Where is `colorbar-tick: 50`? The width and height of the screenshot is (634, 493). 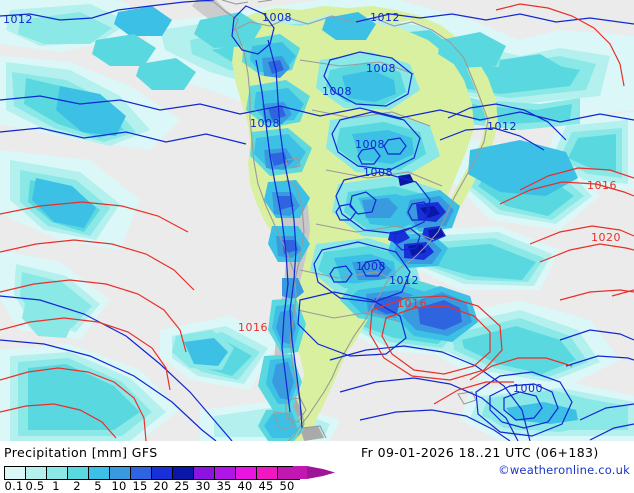 colorbar-tick: 50 is located at coordinates (287, 486).